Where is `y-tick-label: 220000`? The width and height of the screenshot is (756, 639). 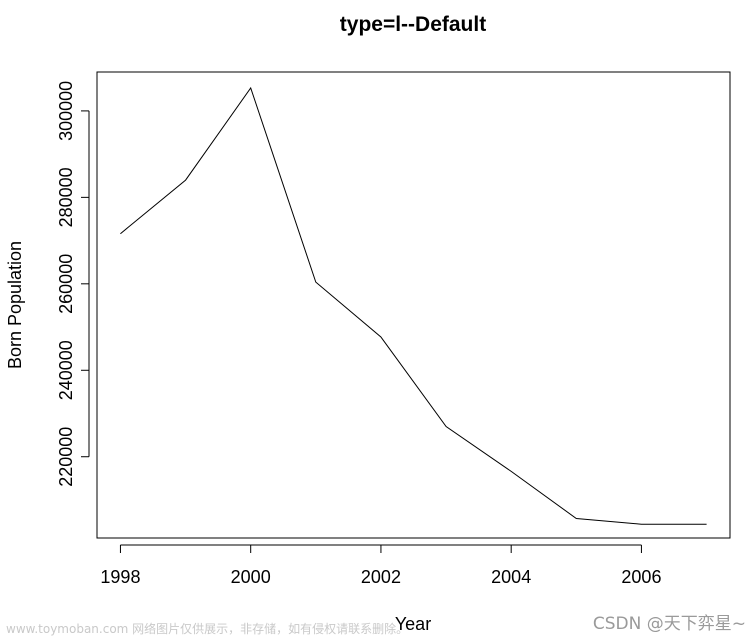
y-tick-label: 220000 is located at coordinates (66, 457).